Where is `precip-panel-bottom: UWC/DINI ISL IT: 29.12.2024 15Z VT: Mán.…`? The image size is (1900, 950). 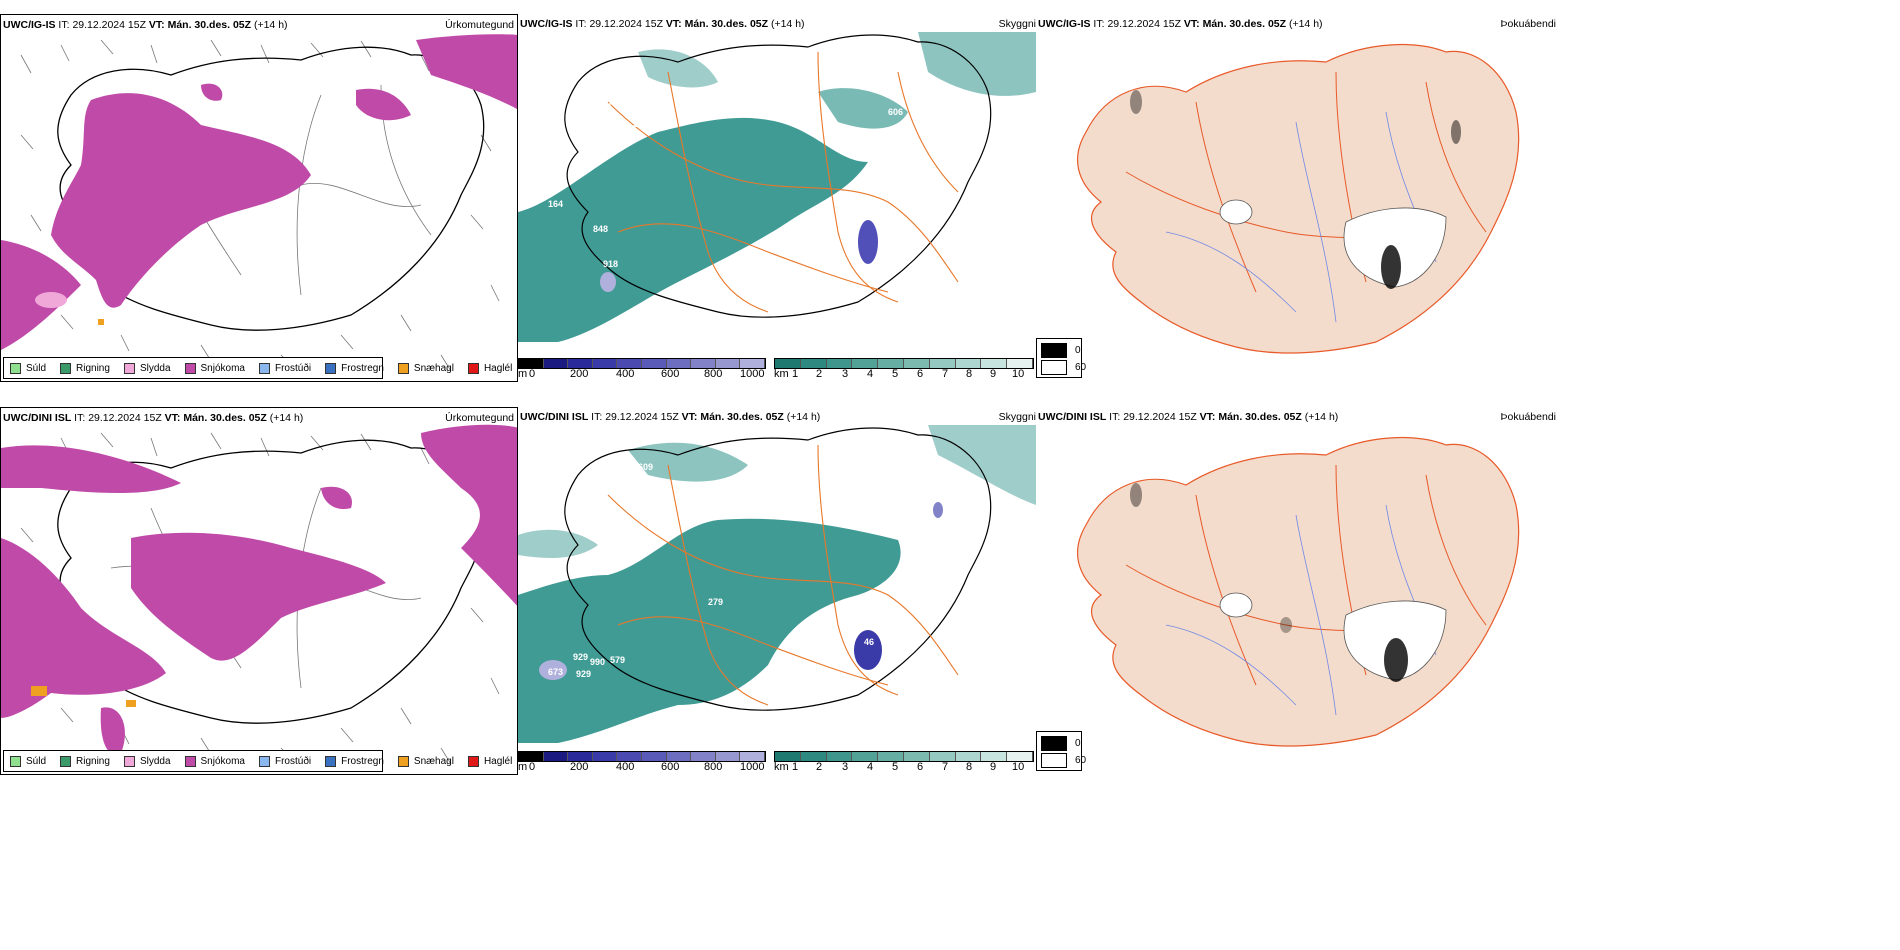
precip-panel-bottom: UWC/DINI ISL IT: 29.12.2024 15Z VT: Mán.… is located at coordinates (259, 591).